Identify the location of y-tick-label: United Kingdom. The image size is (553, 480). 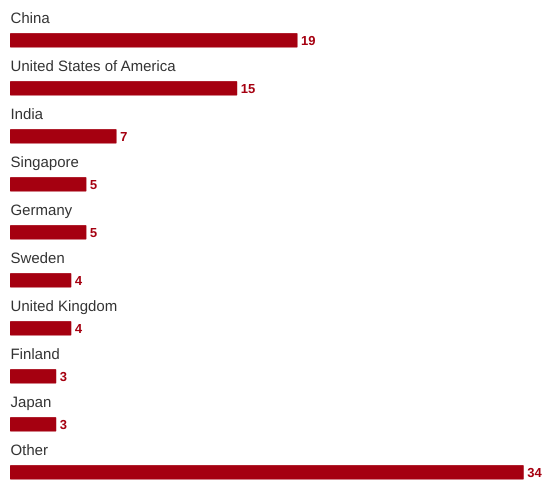
(64, 307).